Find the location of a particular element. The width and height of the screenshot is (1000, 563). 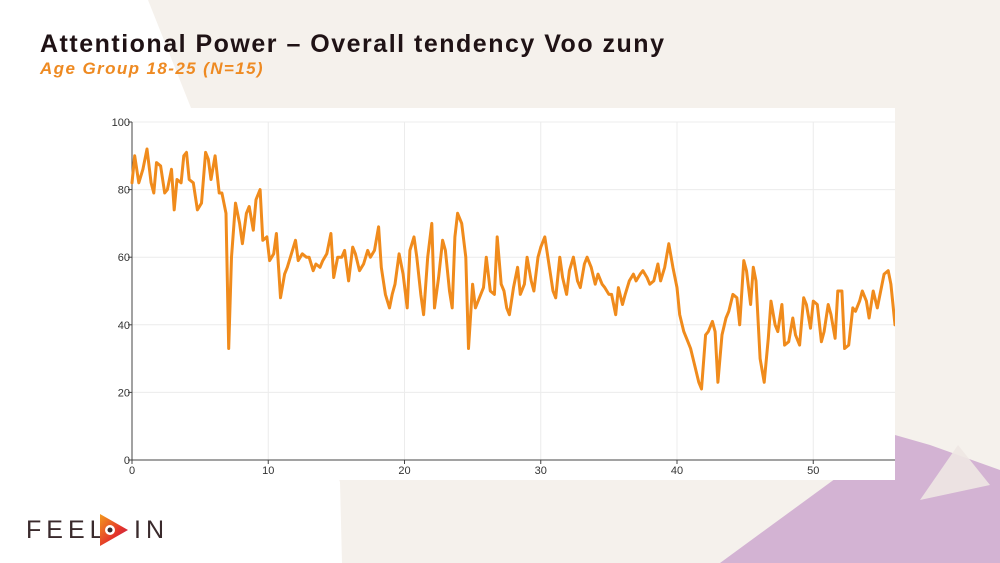

y-tick-label: 60 is located at coordinates (124, 258).